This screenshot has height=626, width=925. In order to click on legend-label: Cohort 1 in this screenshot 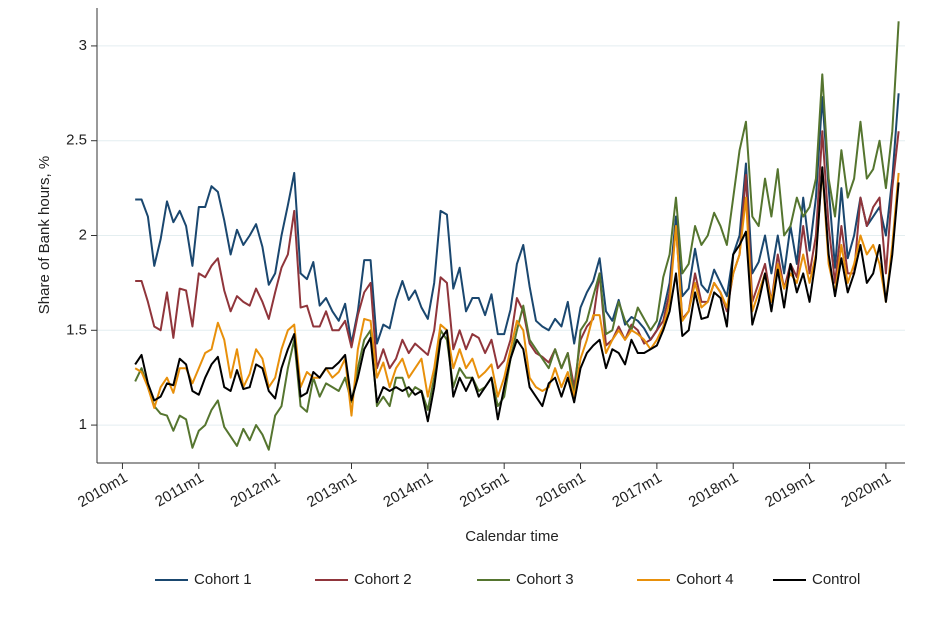, I will do `click(223, 579)`.